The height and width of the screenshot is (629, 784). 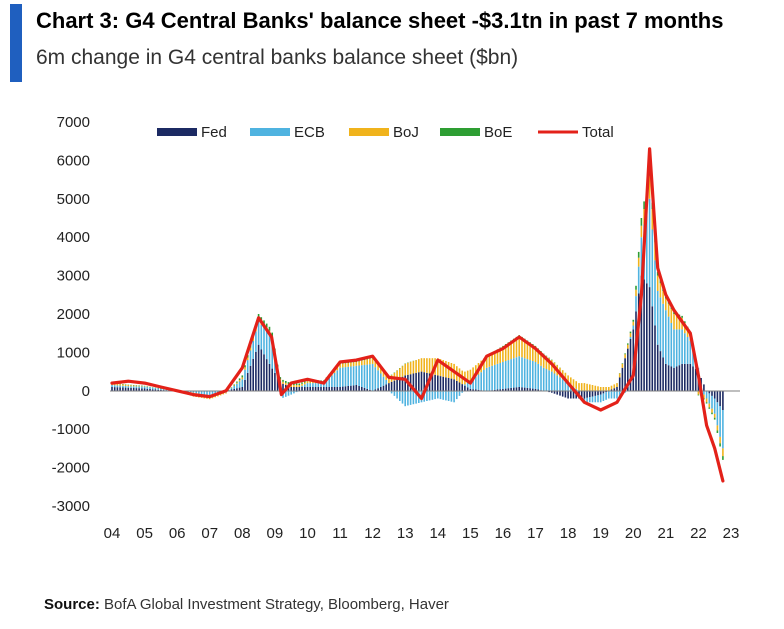 What do you see at coordinates (177, 533) in the screenshot?
I see `x-tick-label: 06` at bounding box center [177, 533].